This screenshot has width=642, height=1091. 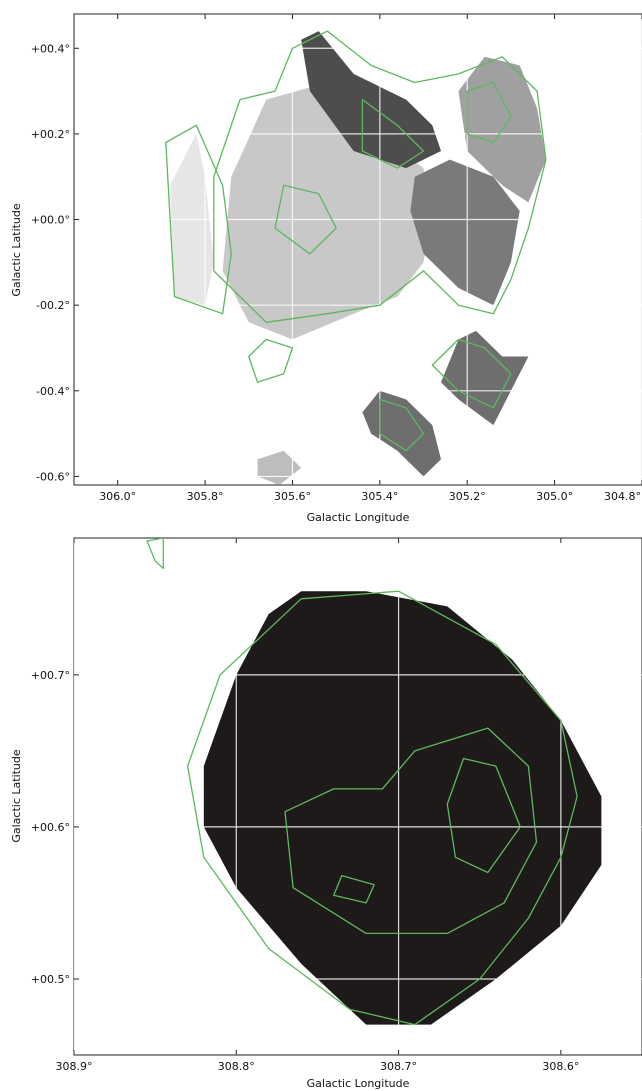 I want to click on panel-2-x-tick-label-3: 308.6°, so click(x=560, y=1066).